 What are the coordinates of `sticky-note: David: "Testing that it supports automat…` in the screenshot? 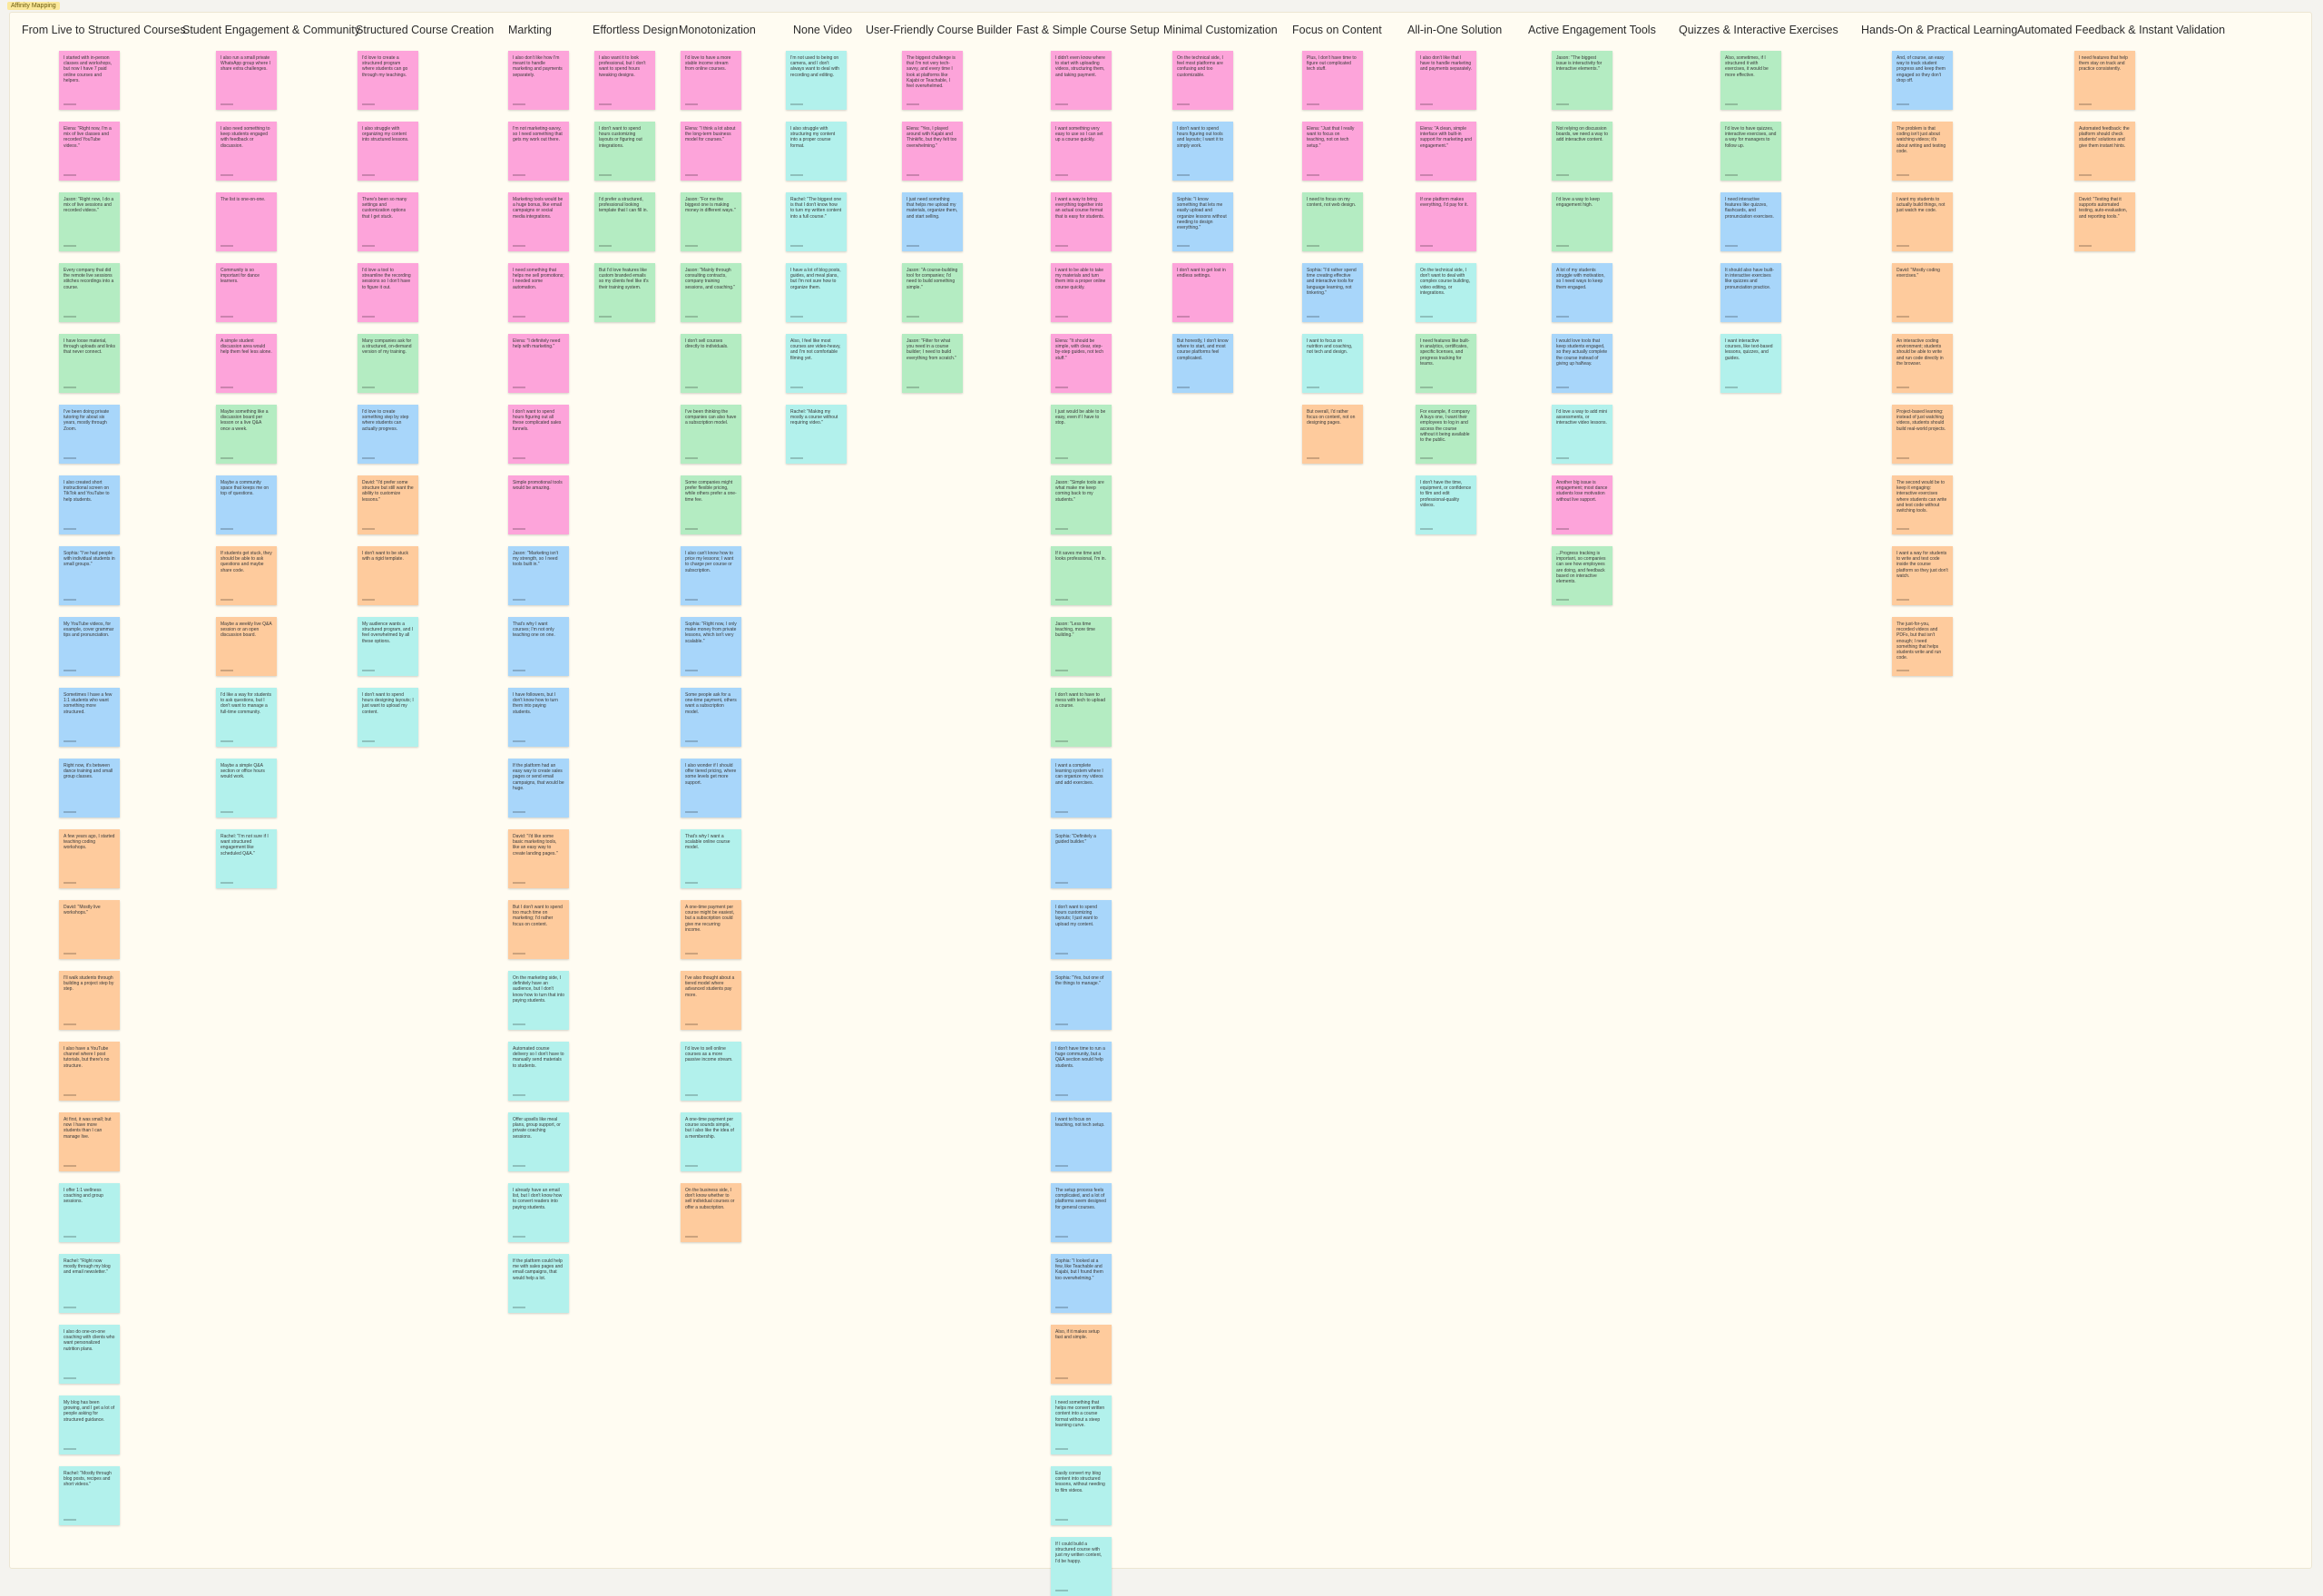 It's located at (2104, 221).